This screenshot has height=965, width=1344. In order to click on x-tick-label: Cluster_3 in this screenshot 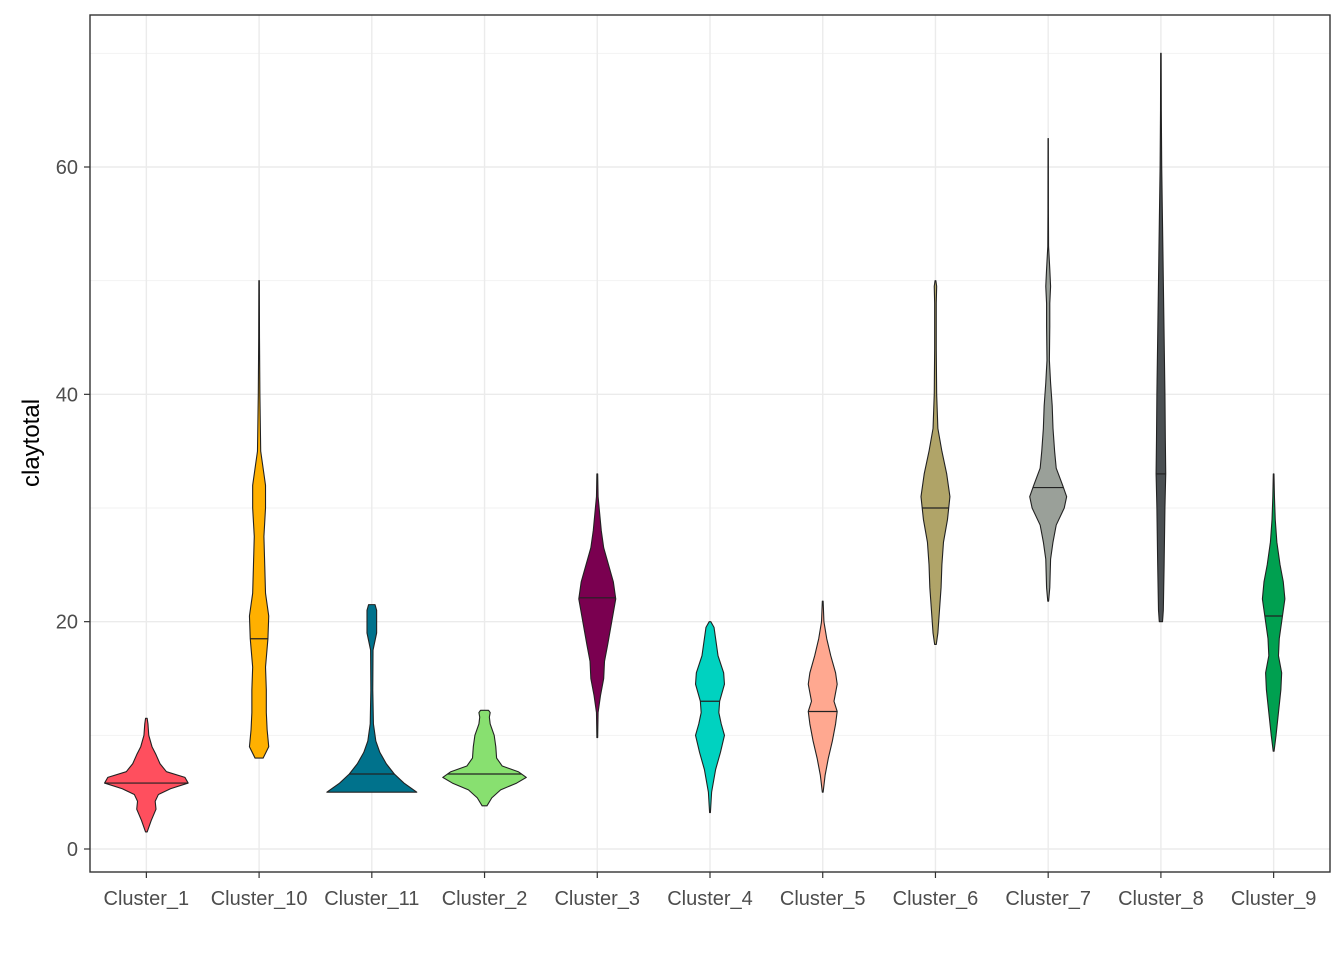, I will do `click(597, 899)`.